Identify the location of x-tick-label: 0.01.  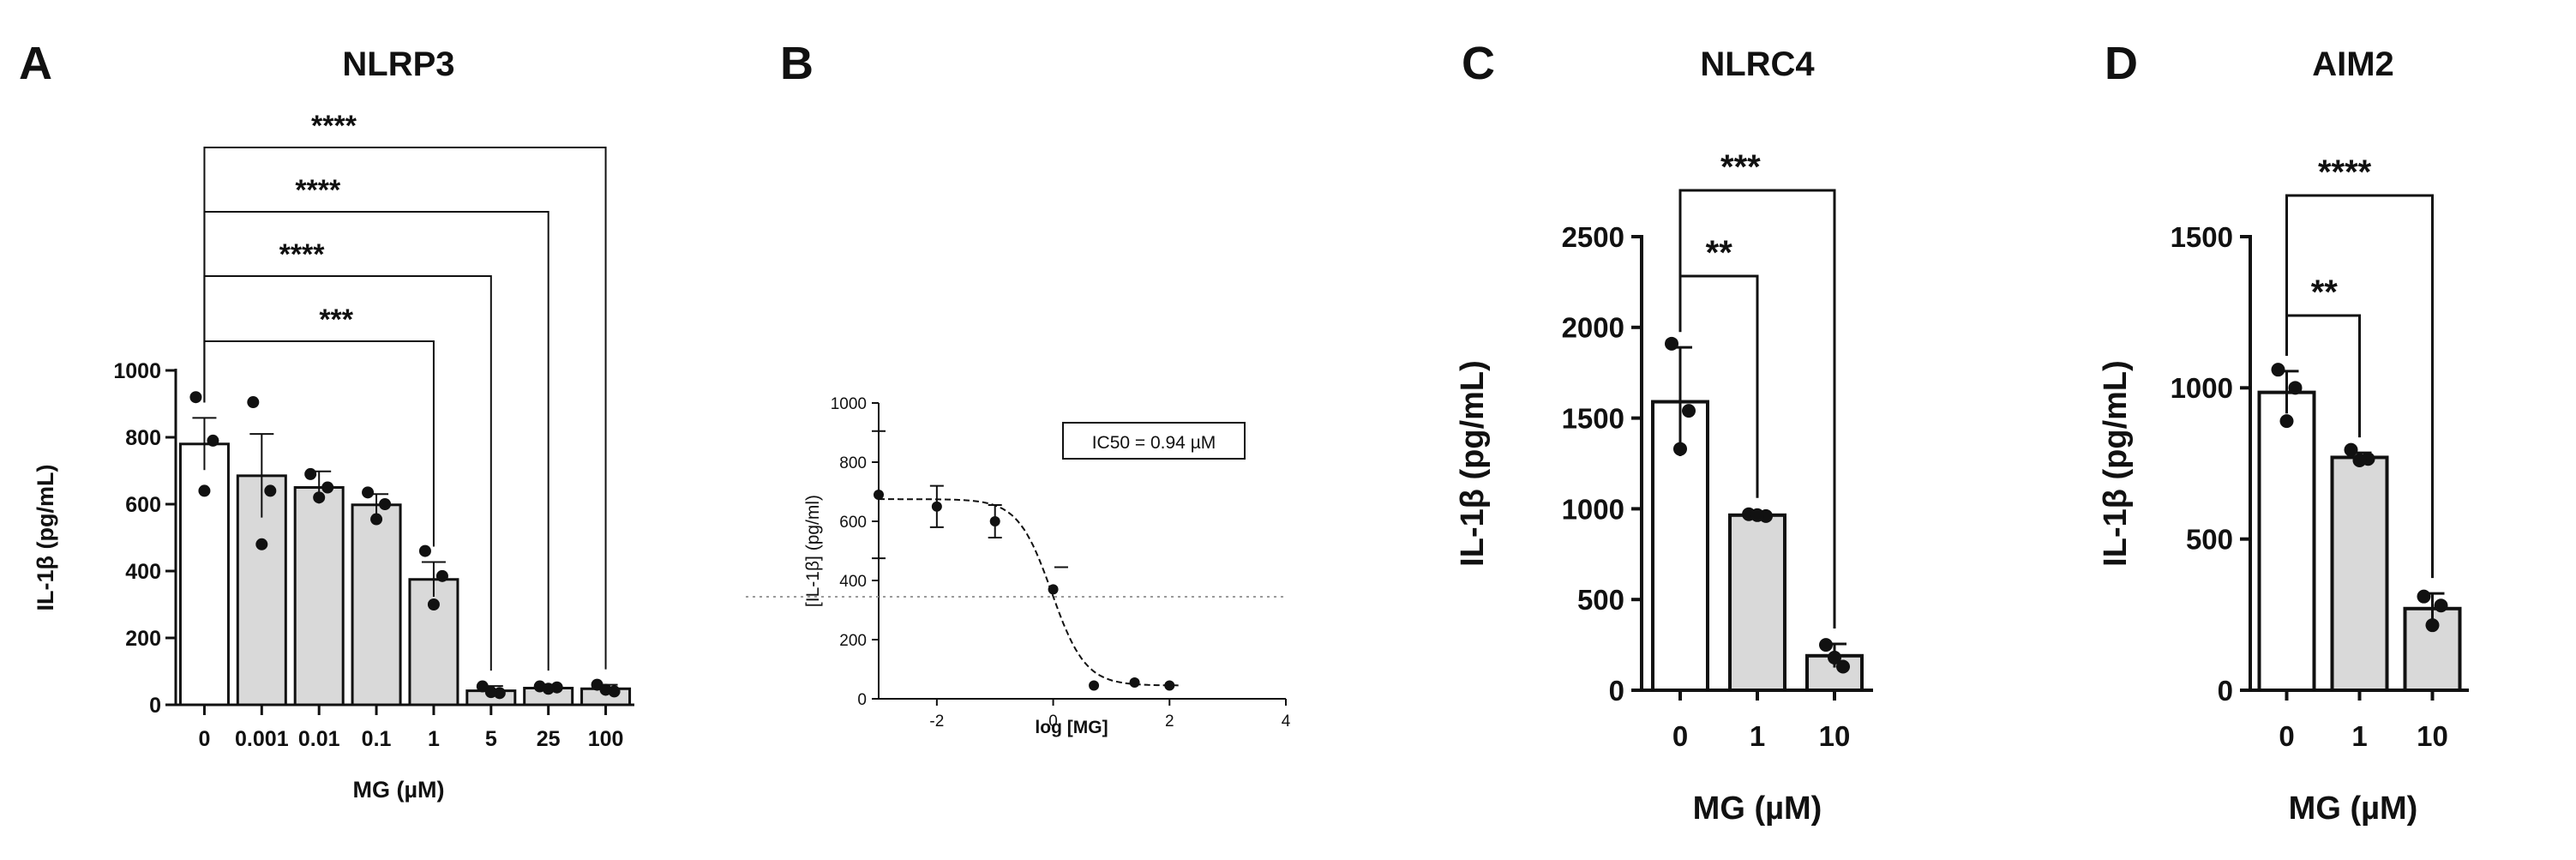
(319, 739).